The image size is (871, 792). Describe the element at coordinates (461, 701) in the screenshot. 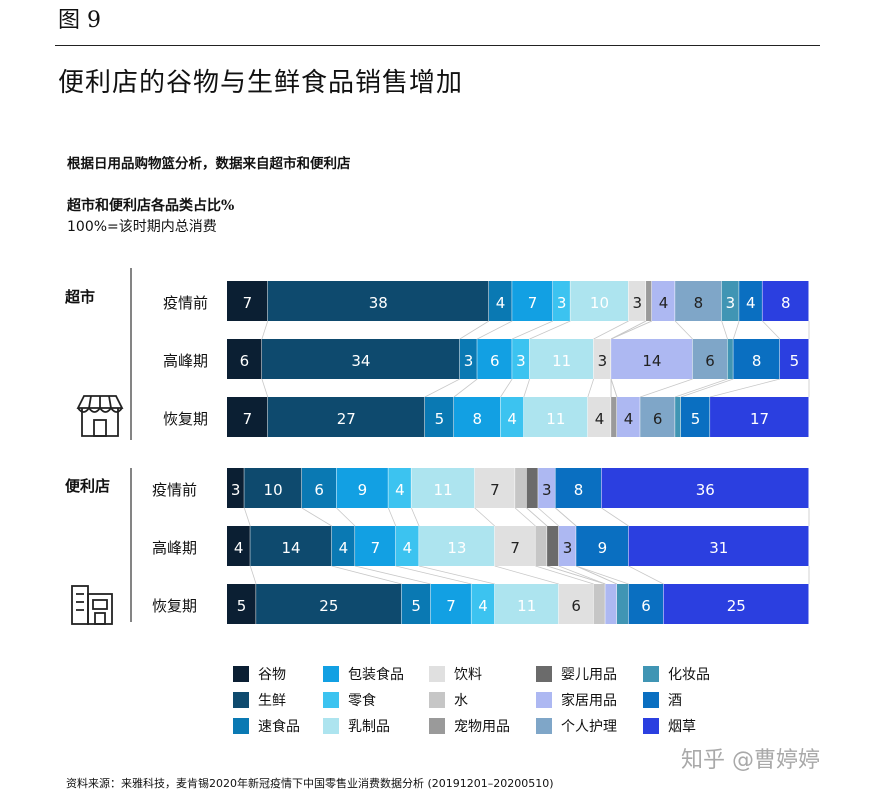

I see `legend-label: 水` at that location.